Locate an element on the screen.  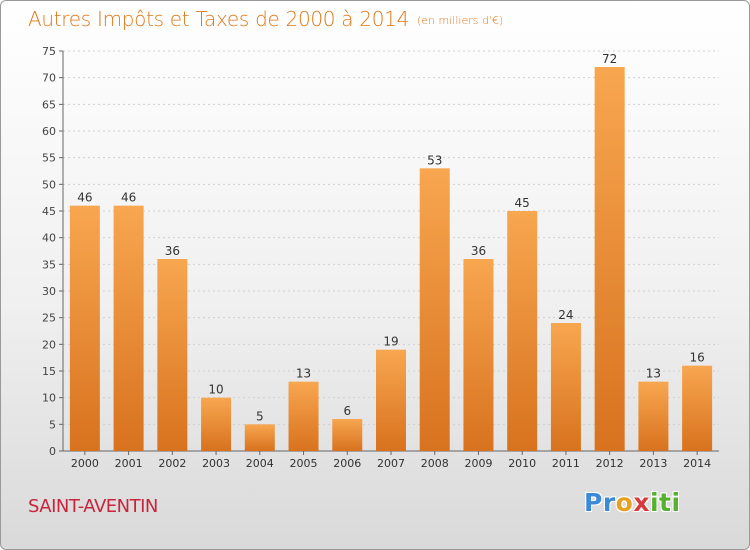
y-tick-label: 25 is located at coordinates (49, 318).